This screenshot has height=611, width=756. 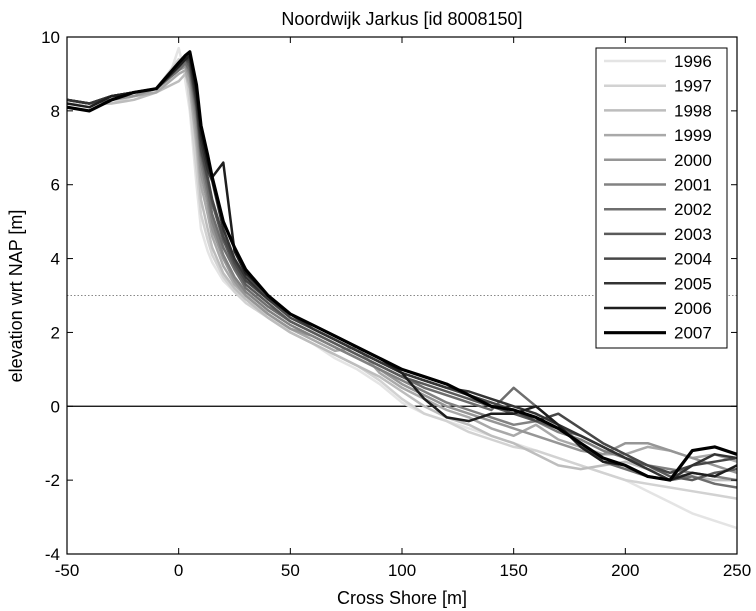 What do you see at coordinates (50, 296) in the screenshot?
I see `y-axis-tick-labels: -4 -2 0 2 4 6 8 10` at bounding box center [50, 296].